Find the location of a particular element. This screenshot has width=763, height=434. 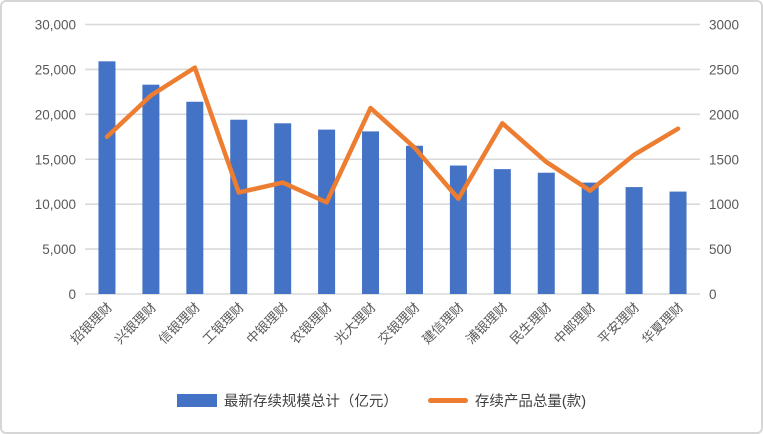

category-label: 兴银理财 is located at coordinates (135, 323).